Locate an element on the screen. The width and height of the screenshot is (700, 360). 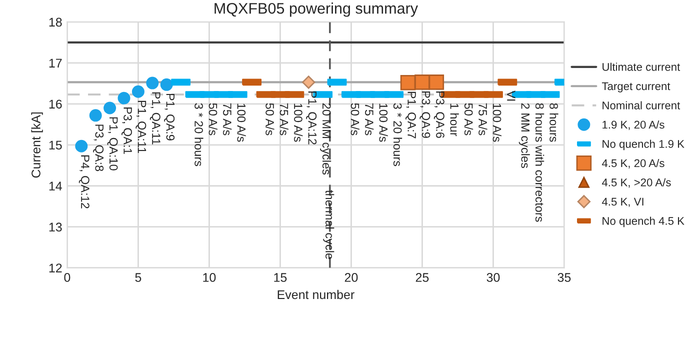
y-tick-label: 16 is located at coordinates (55, 104).